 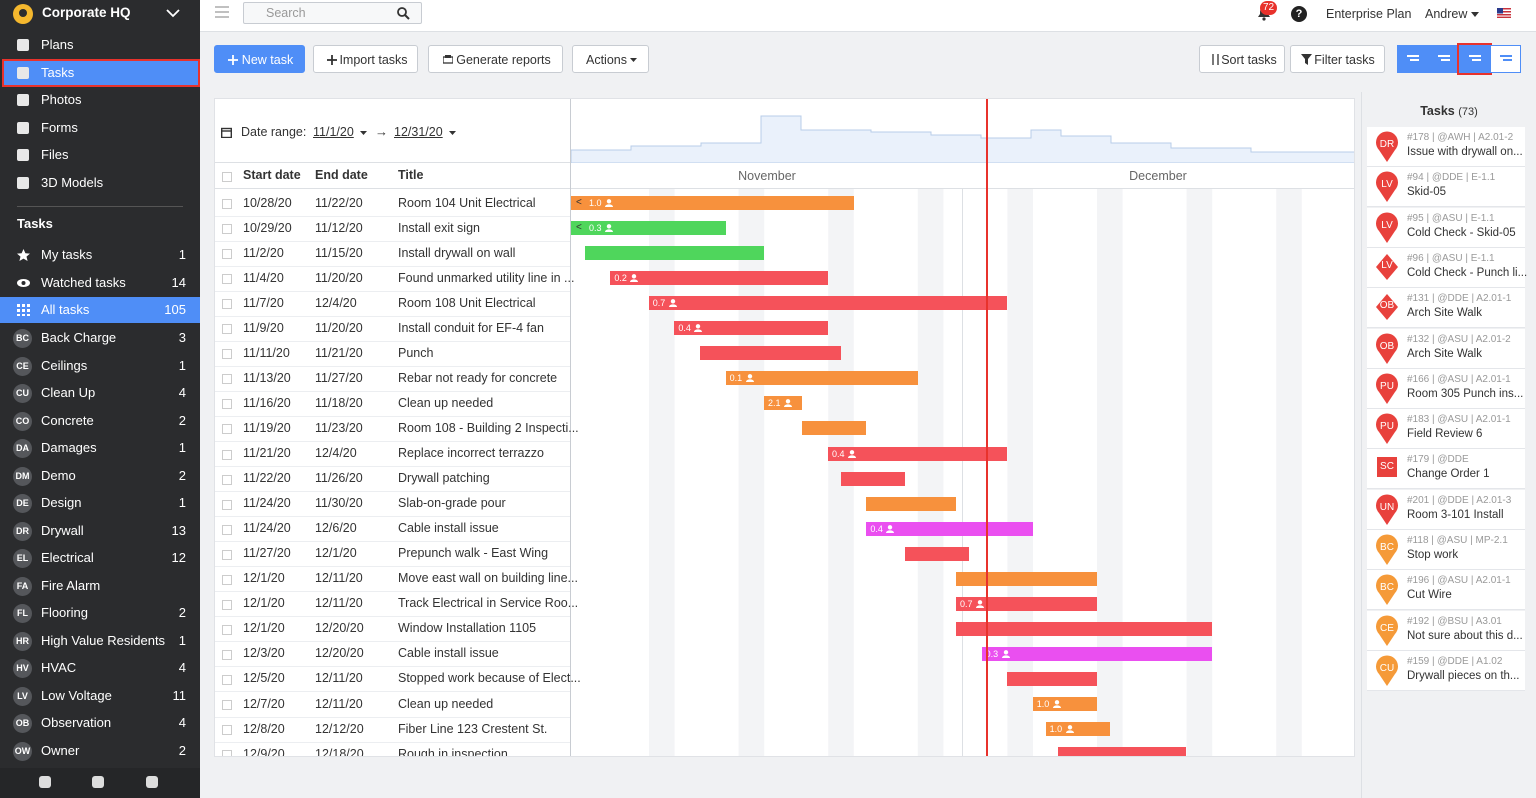 I want to click on nav-item: Plans, so click(x=100, y=45).